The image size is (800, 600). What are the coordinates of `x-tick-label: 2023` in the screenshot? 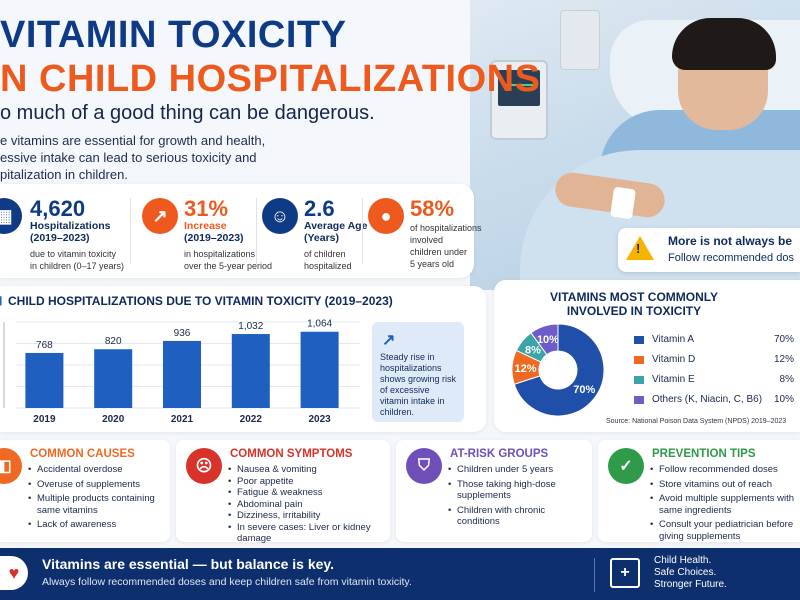 It's located at (319, 419).